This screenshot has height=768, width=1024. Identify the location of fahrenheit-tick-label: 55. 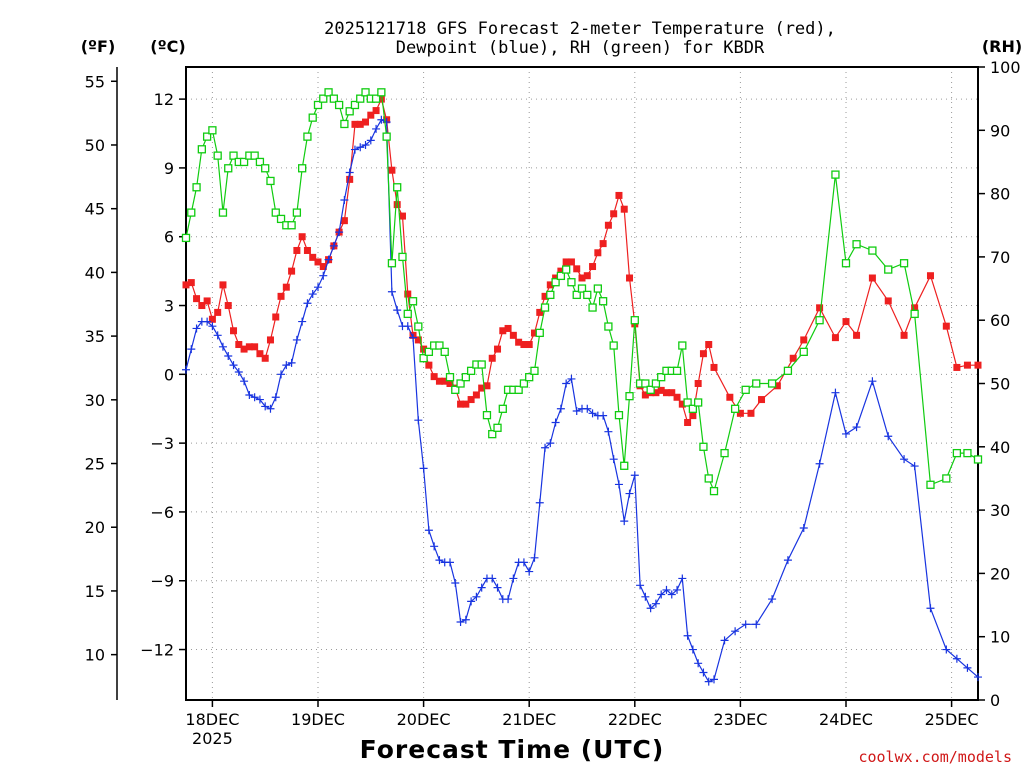
(95, 81).